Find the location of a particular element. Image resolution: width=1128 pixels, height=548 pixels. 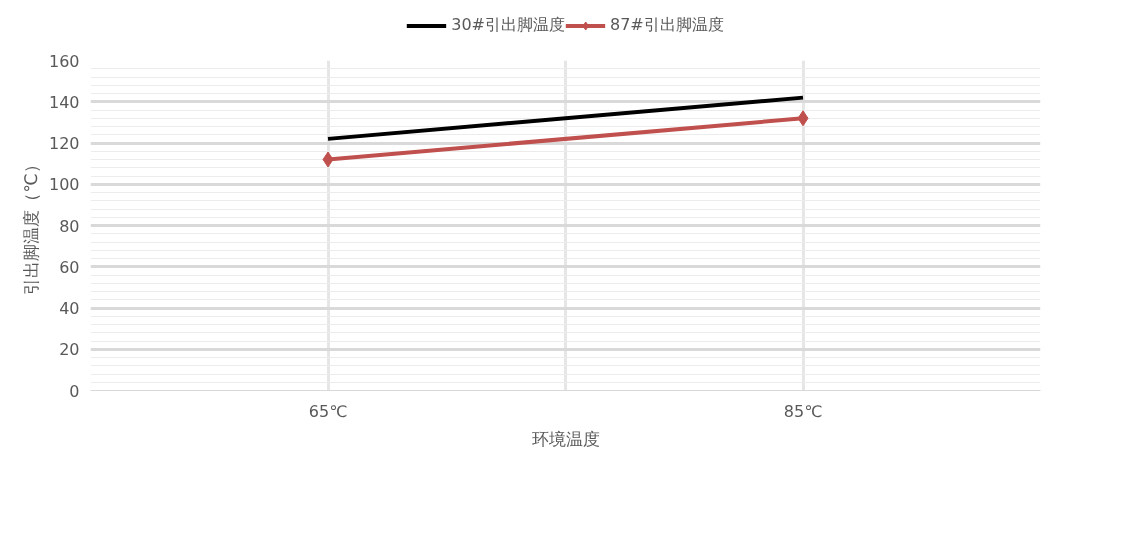

x-axis-title: 环境温度 is located at coordinates (565, 438).